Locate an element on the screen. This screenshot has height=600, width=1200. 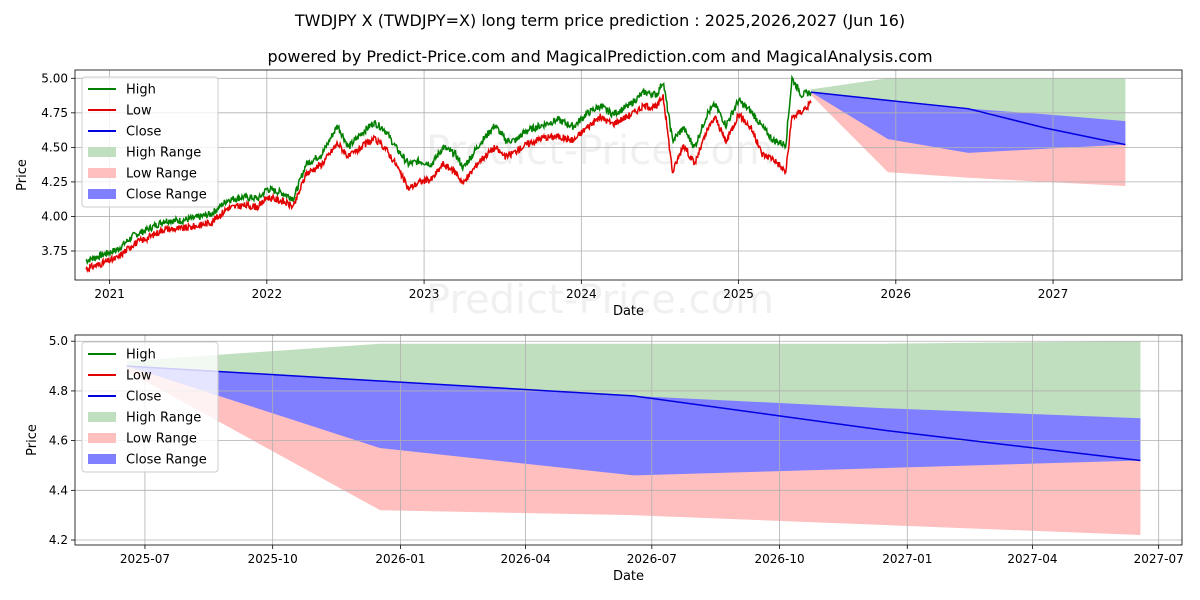
x-tick-label: 2025-07 is located at coordinates (145, 559).